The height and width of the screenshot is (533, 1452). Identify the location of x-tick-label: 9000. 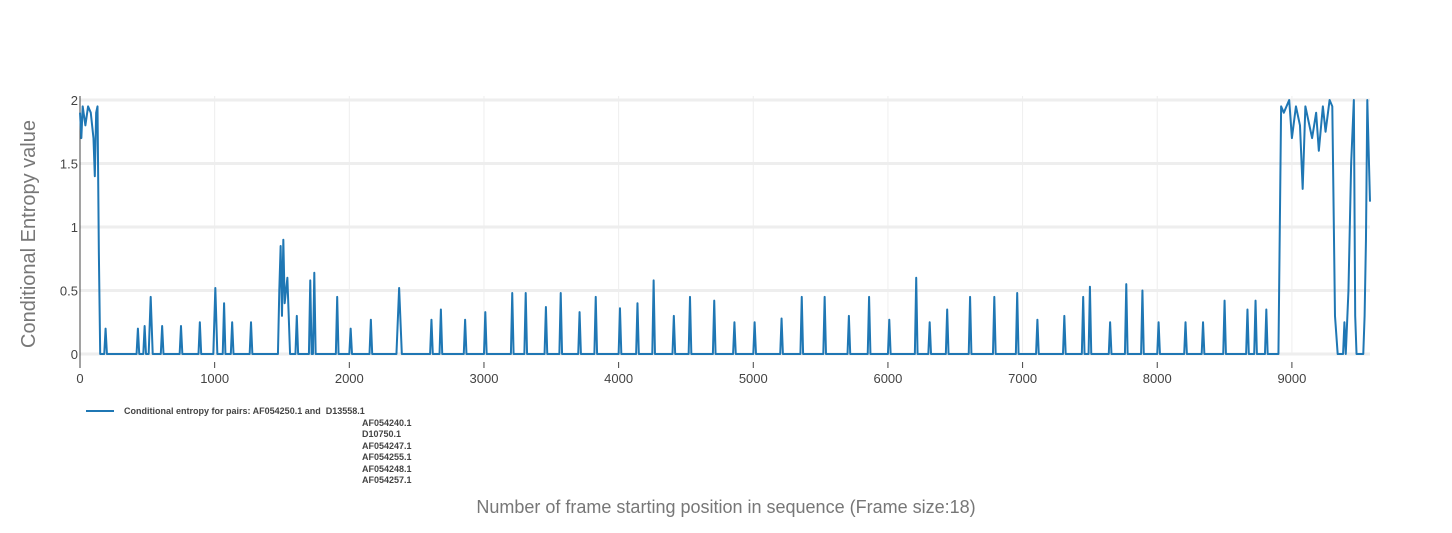
(1291, 378).